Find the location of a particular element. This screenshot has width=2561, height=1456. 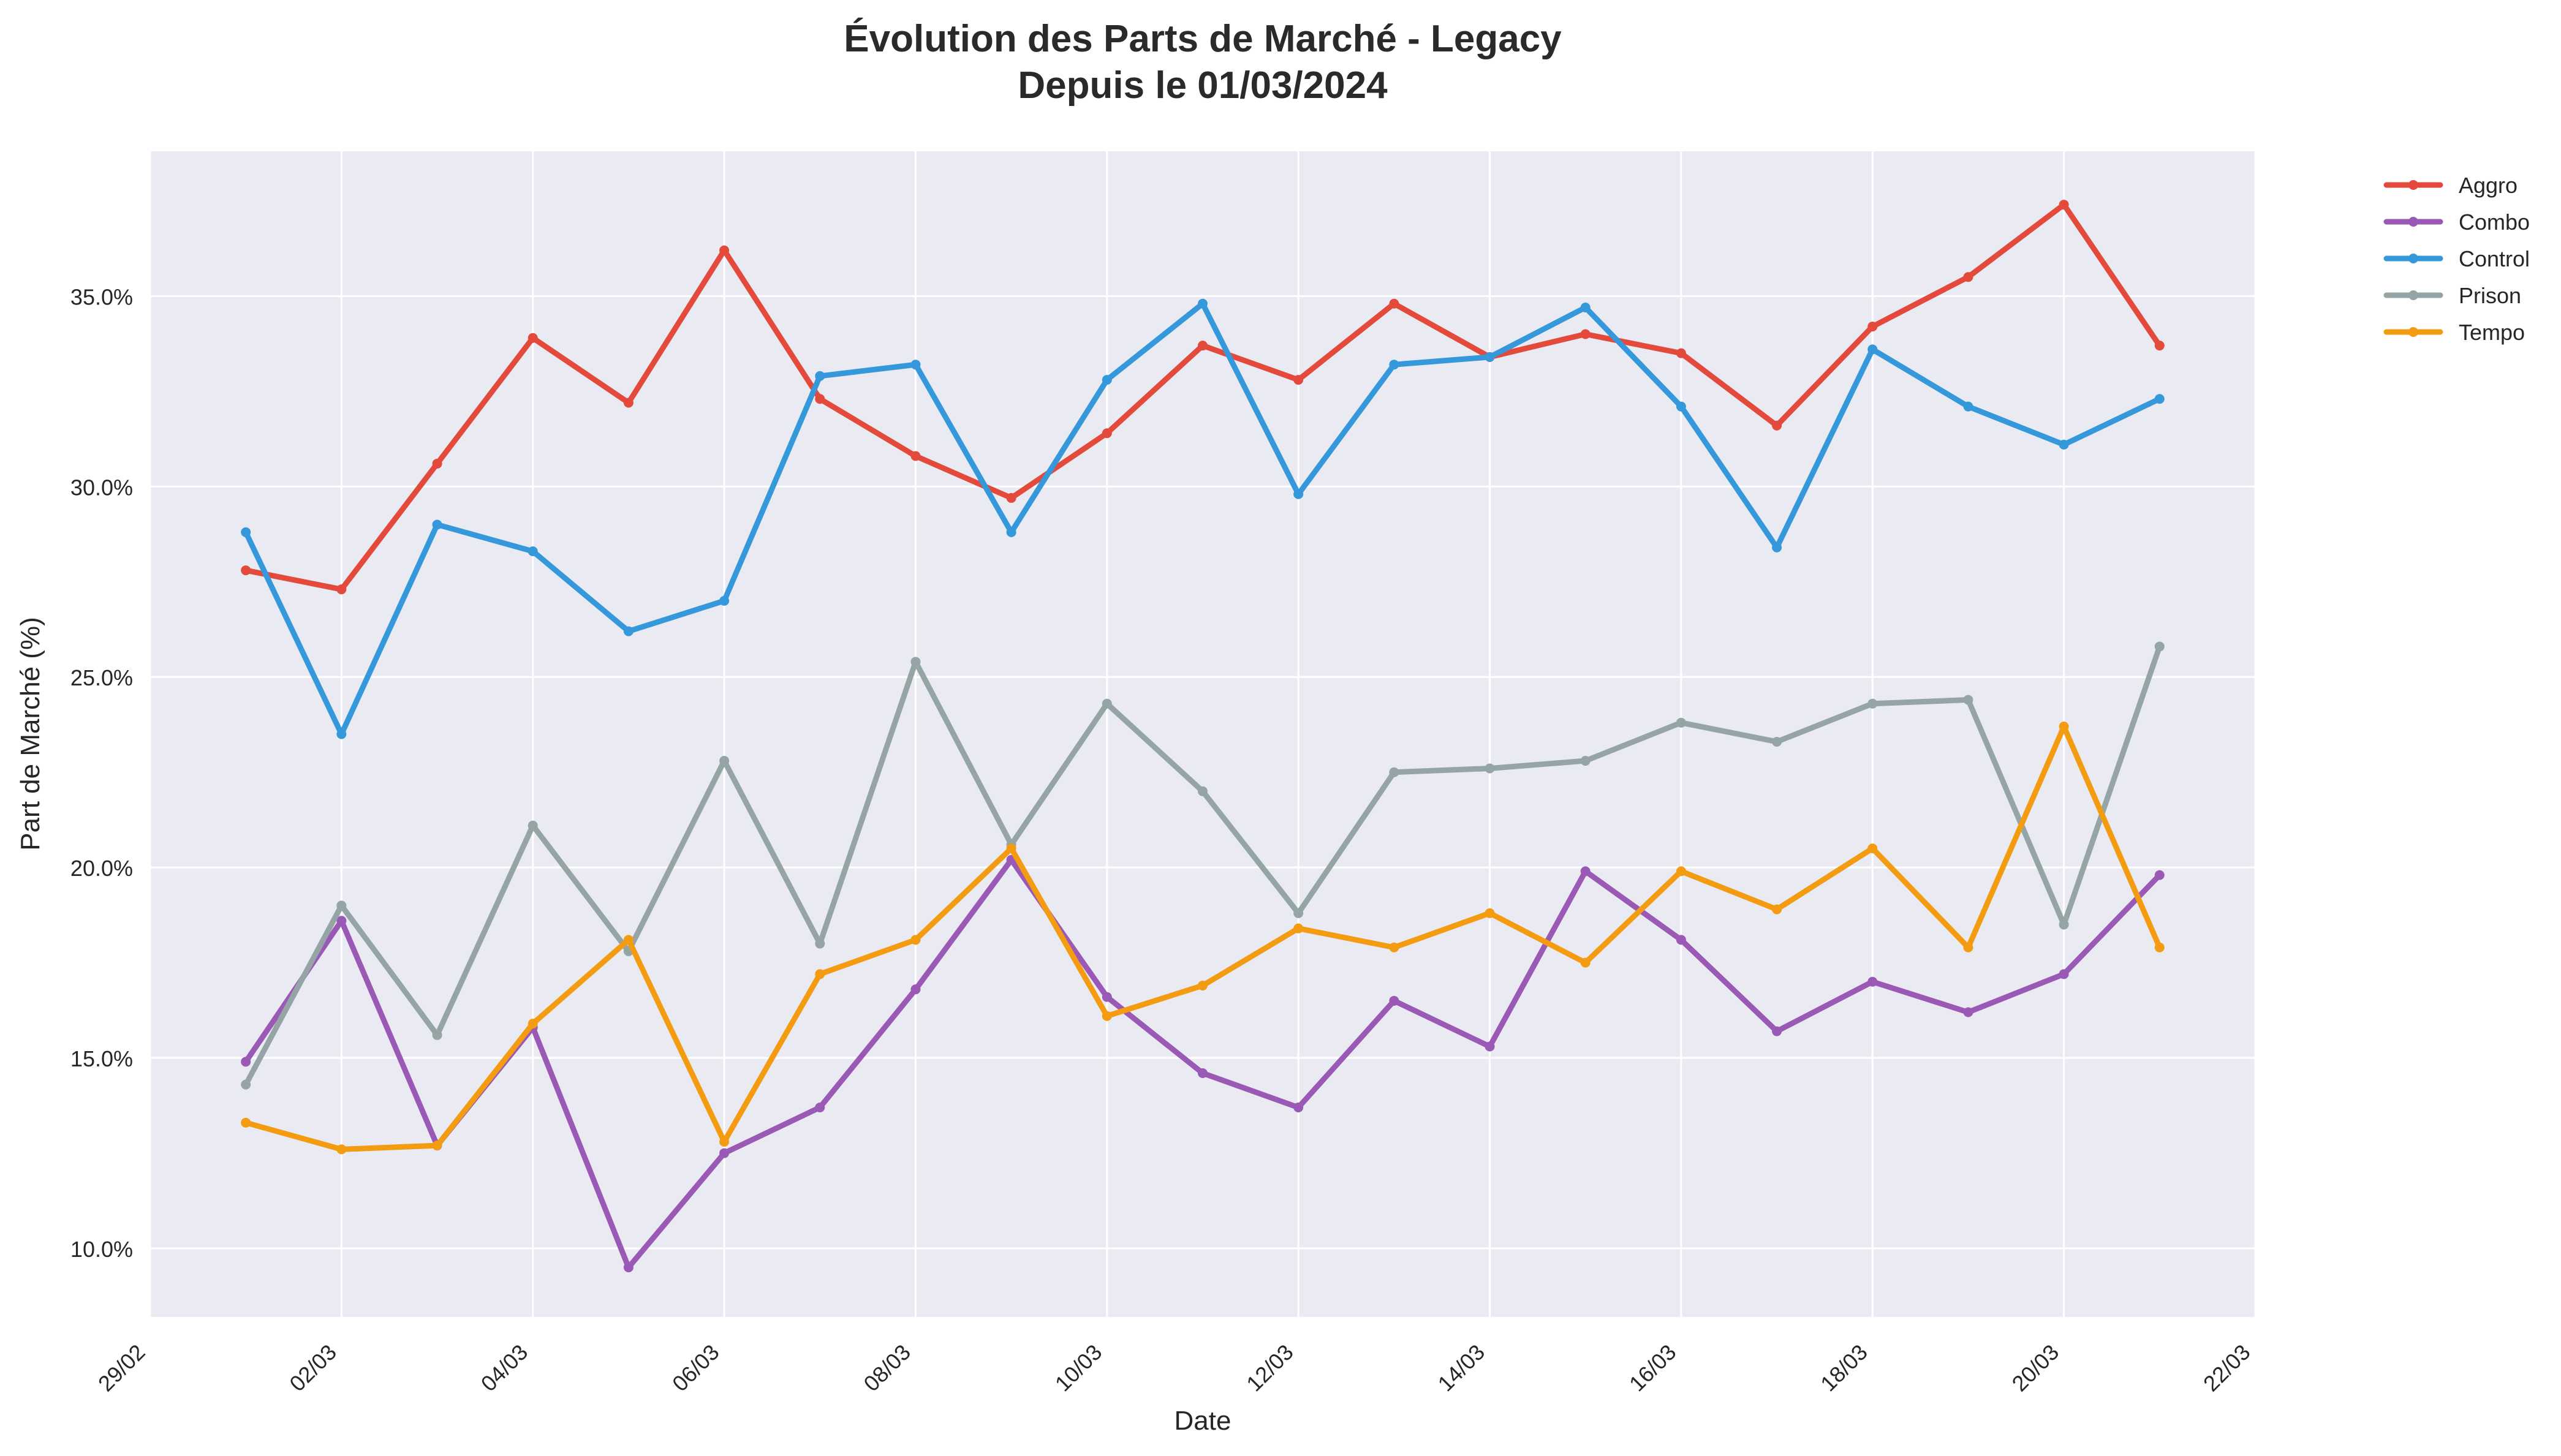

legend-label: Control is located at coordinates (2494, 258).